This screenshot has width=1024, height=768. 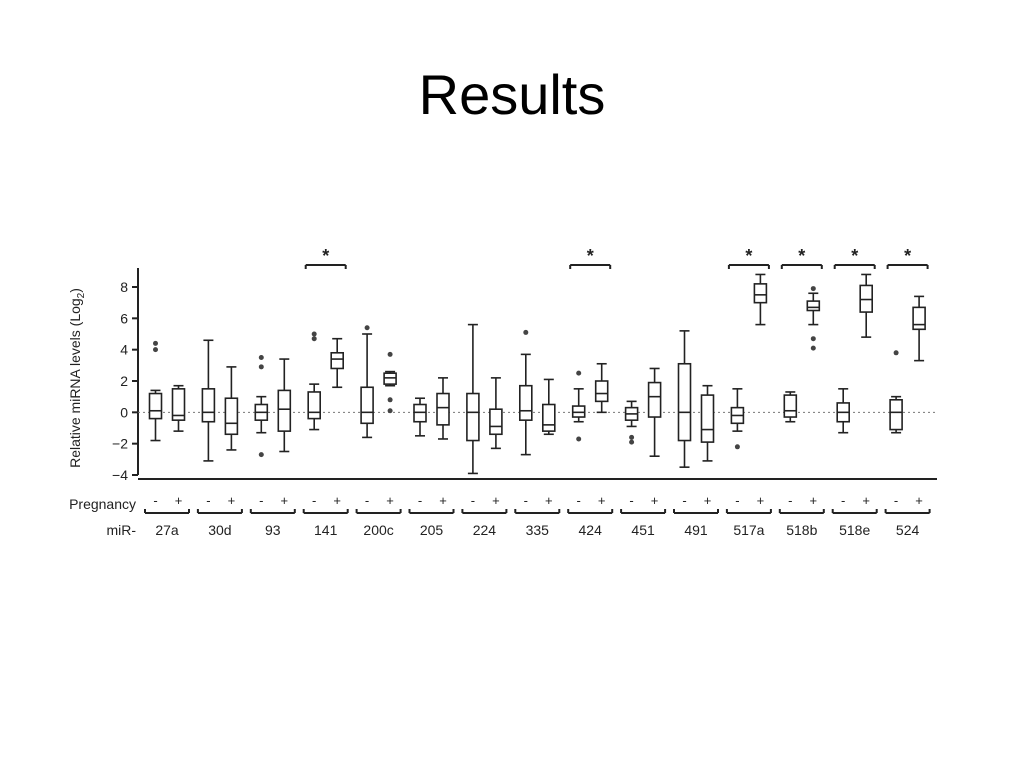 I want to click on group-205: - +205, so click(x=431, y=515).